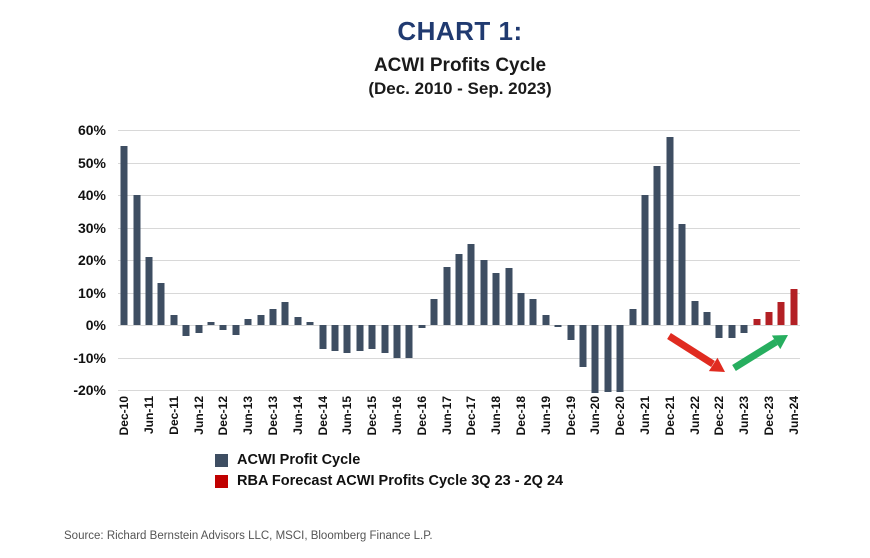 This screenshot has height=558, width=870. Describe the element at coordinates (645, 415) in the screenshot. I see `x-tick-label: Jun-21` at that location.